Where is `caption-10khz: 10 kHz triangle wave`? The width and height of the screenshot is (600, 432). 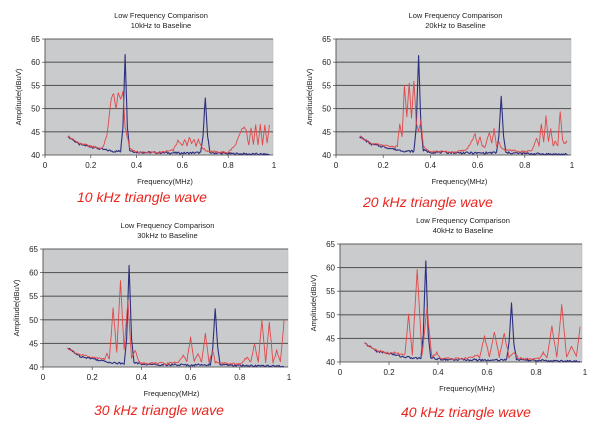 caption-10khz: 10 kHz triangle wave is located at coordinates (142, 197).